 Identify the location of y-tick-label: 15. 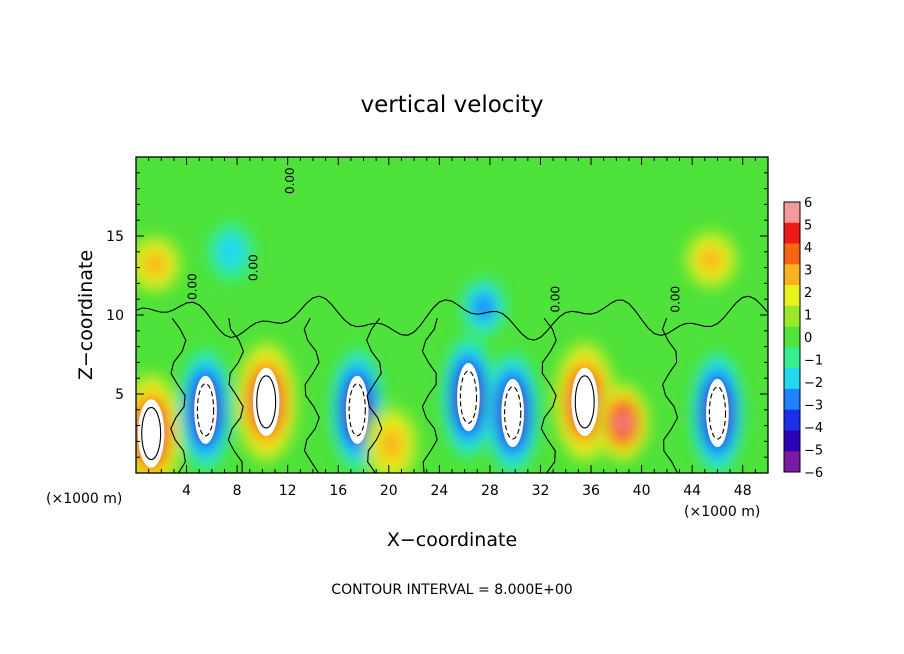
(115, 237).